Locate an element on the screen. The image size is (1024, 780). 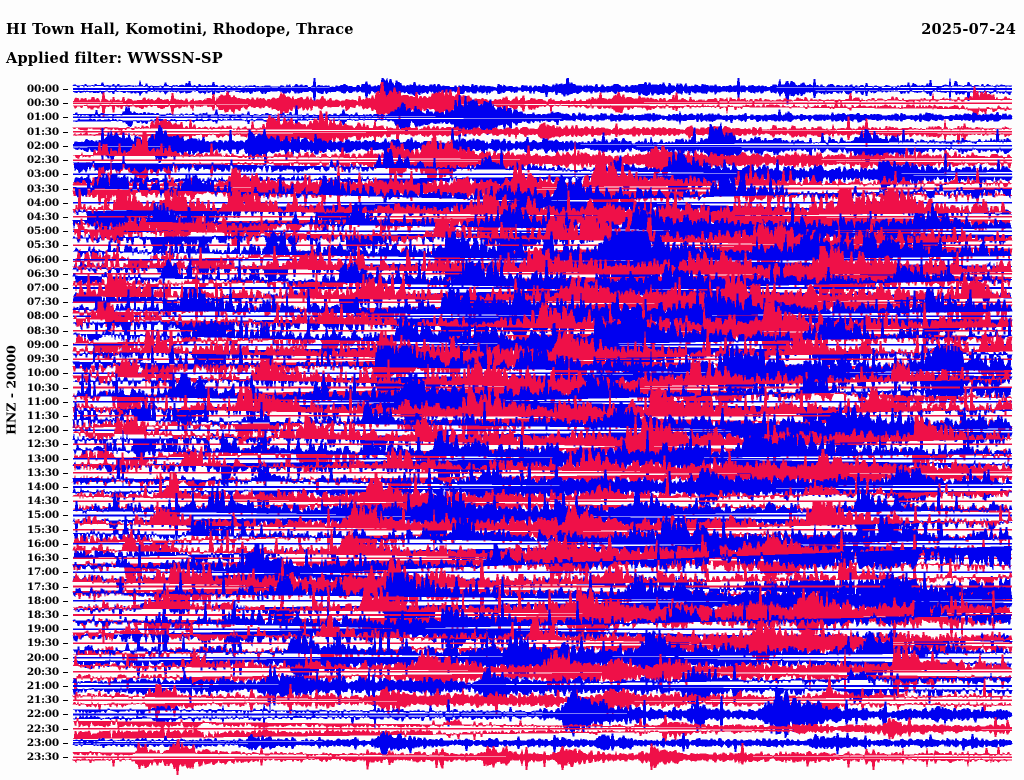
time-label: 01:00 is located at coordinates (42, 117).